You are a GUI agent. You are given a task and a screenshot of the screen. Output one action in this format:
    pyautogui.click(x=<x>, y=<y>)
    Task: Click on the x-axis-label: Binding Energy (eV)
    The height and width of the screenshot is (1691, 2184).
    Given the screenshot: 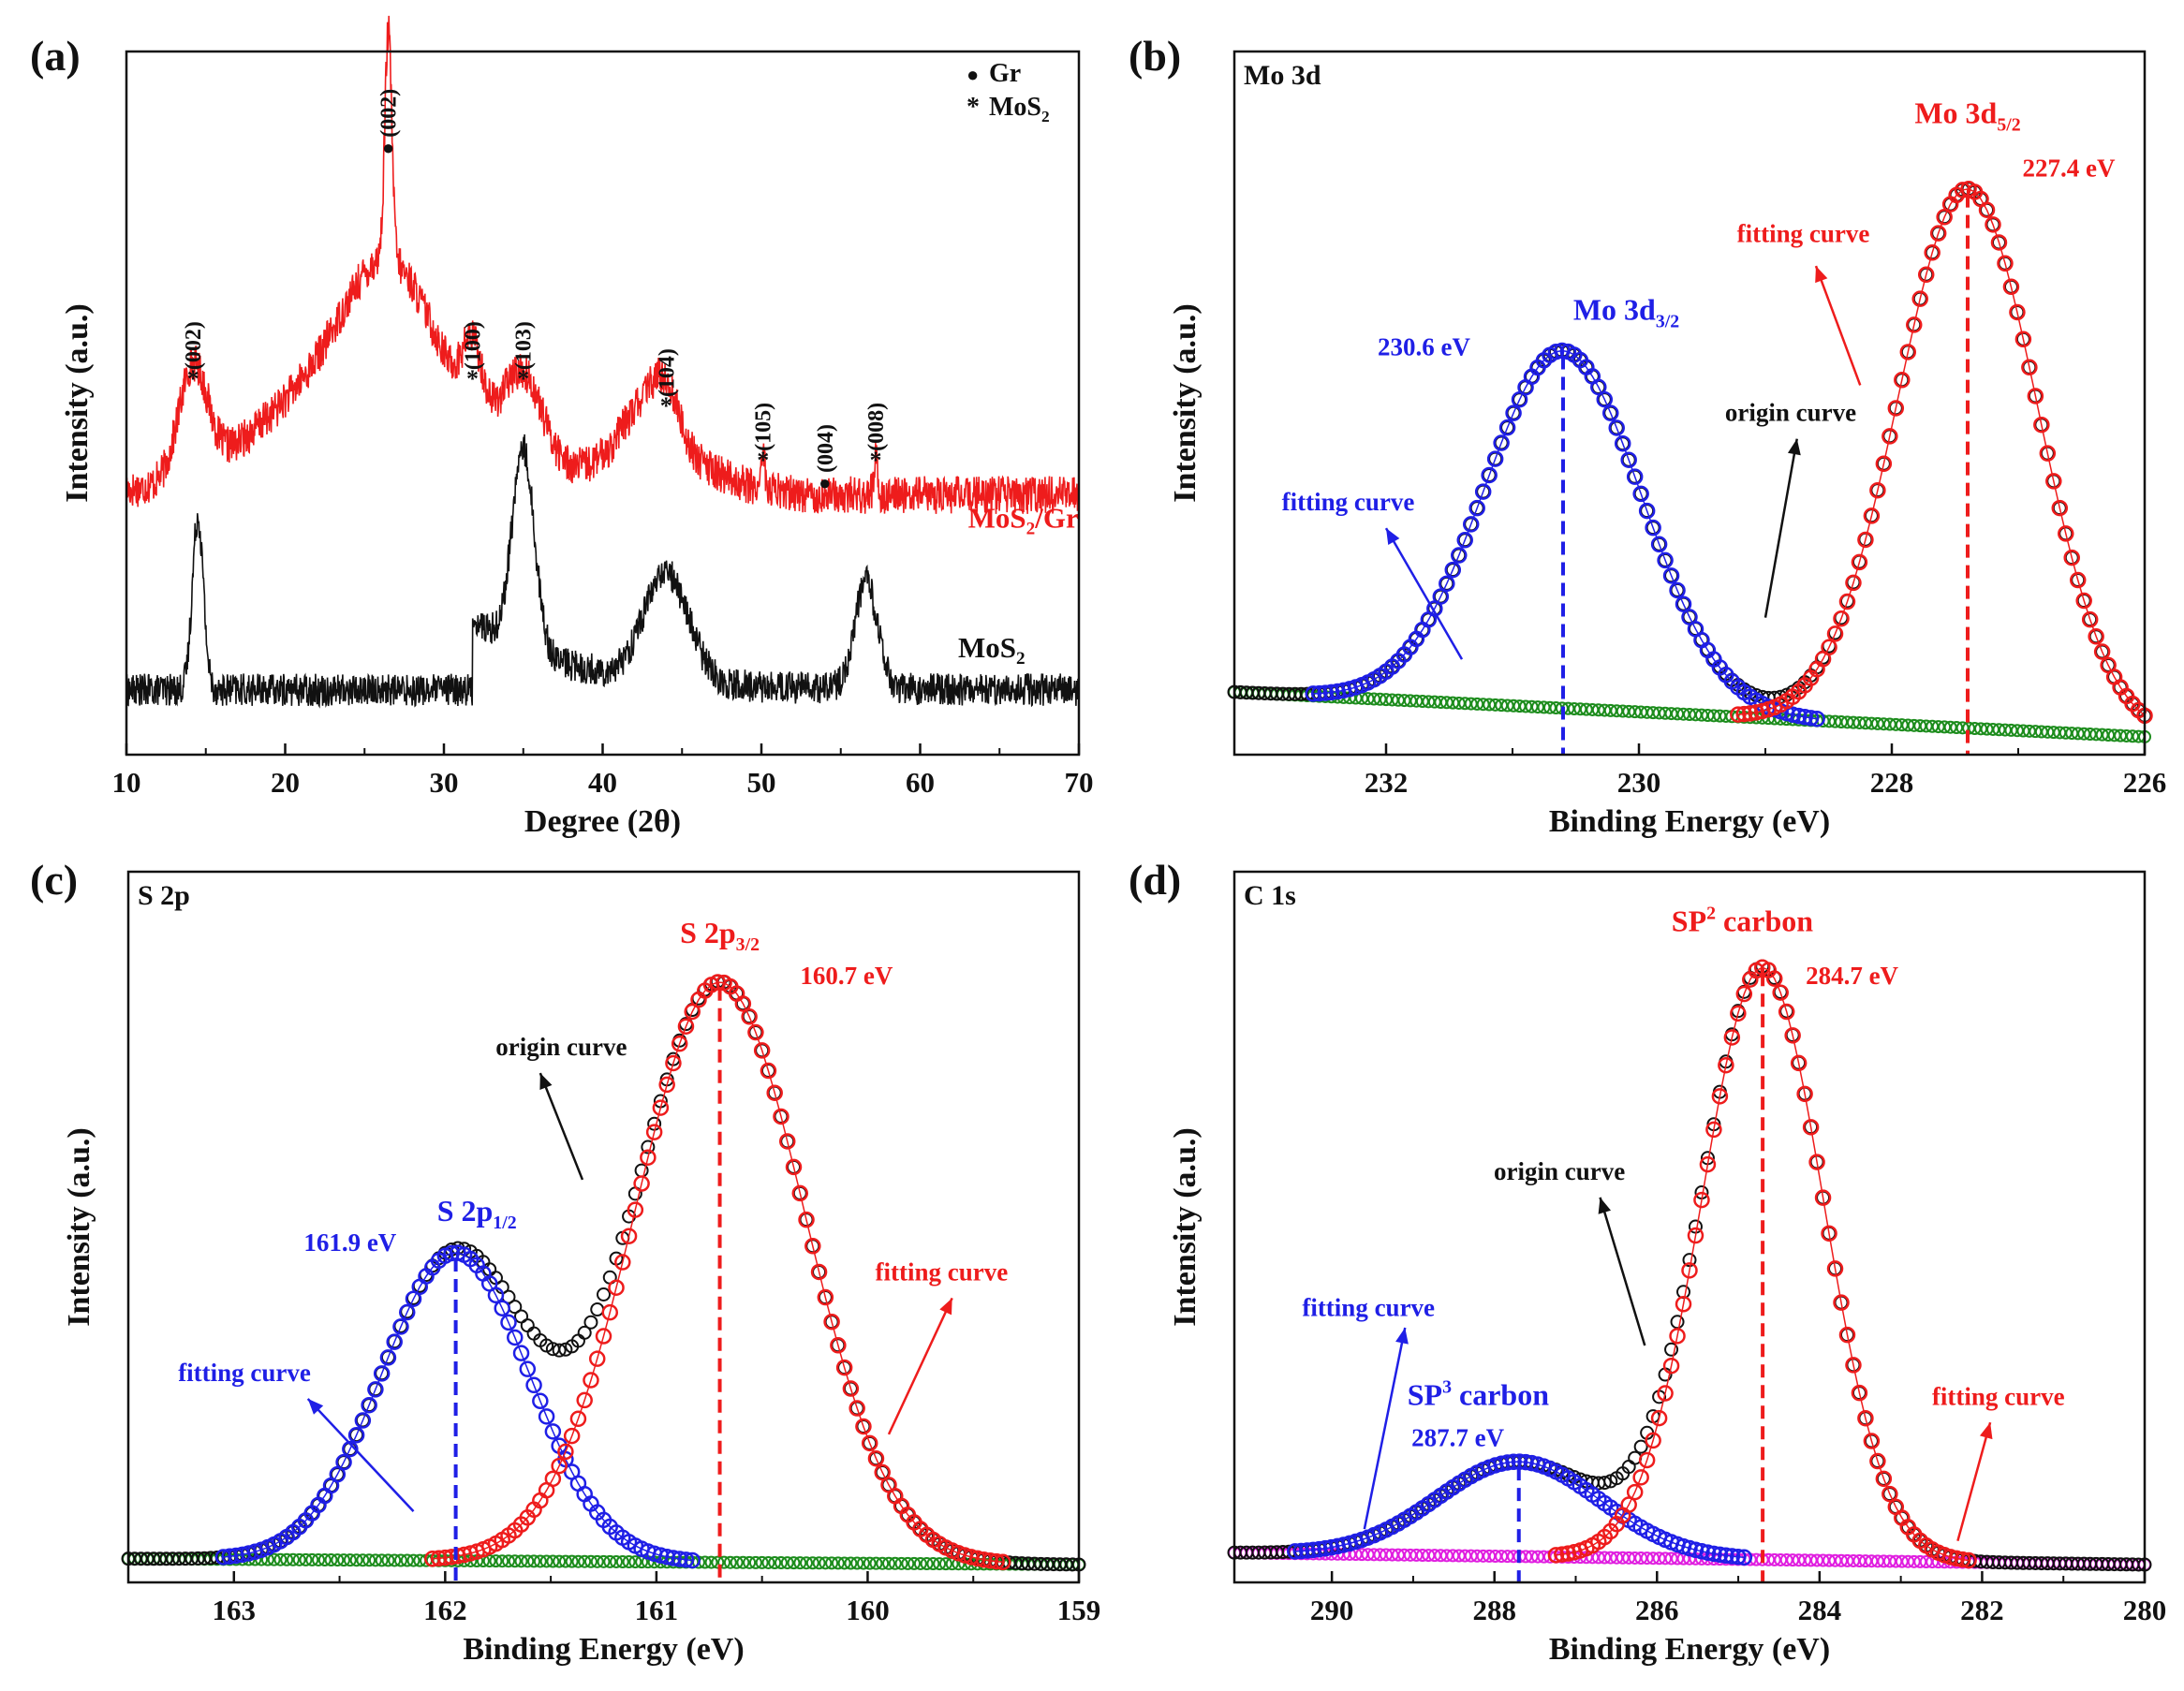 What is the action you would take?
    pyautogui.click(x=1689, y=1650)
    